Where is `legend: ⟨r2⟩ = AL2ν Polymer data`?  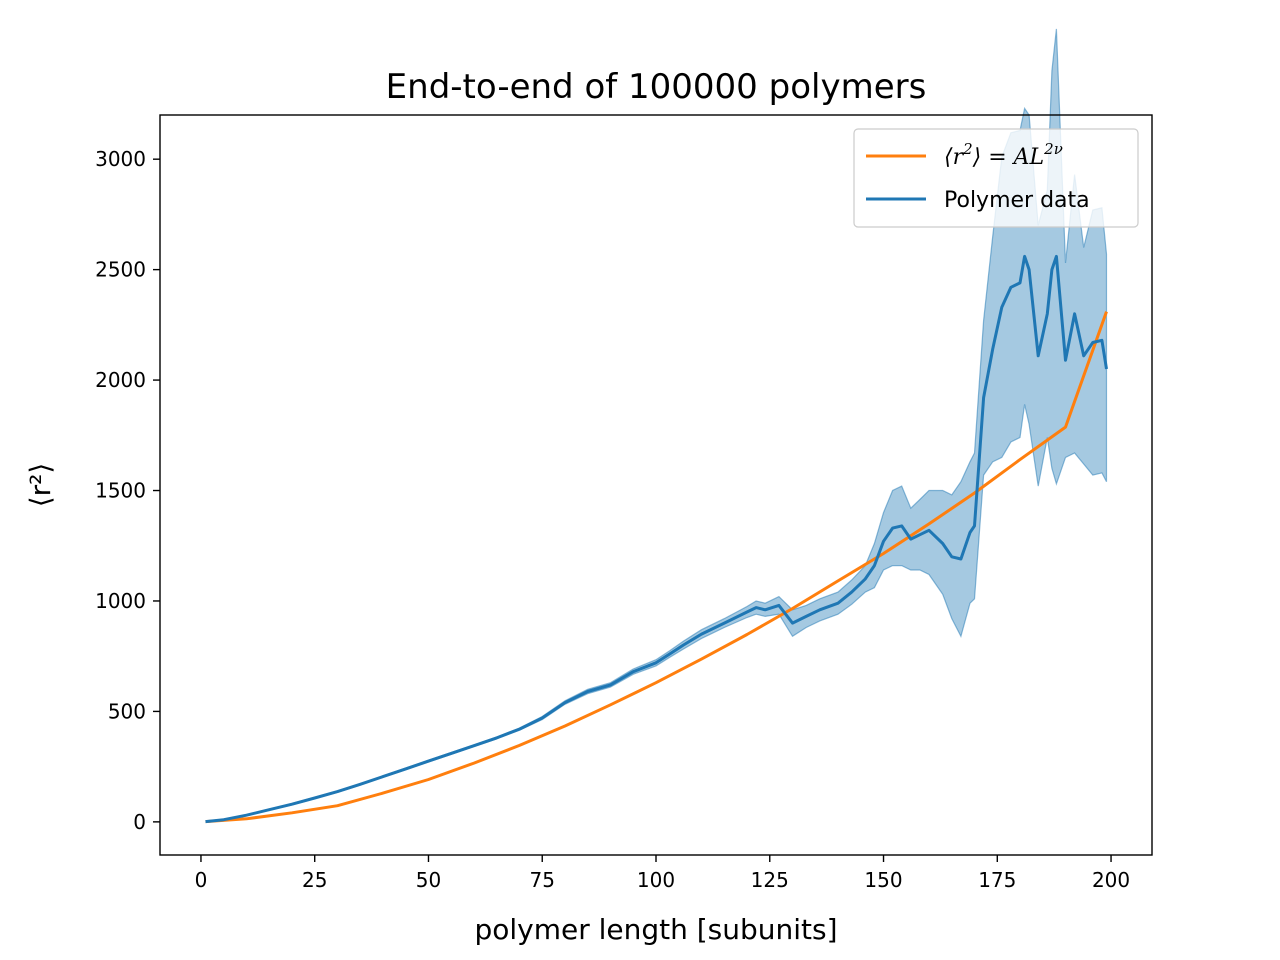 legend: ⟨r2⟩ = AL2ν Polymer data is located at coordinates (996, 178).